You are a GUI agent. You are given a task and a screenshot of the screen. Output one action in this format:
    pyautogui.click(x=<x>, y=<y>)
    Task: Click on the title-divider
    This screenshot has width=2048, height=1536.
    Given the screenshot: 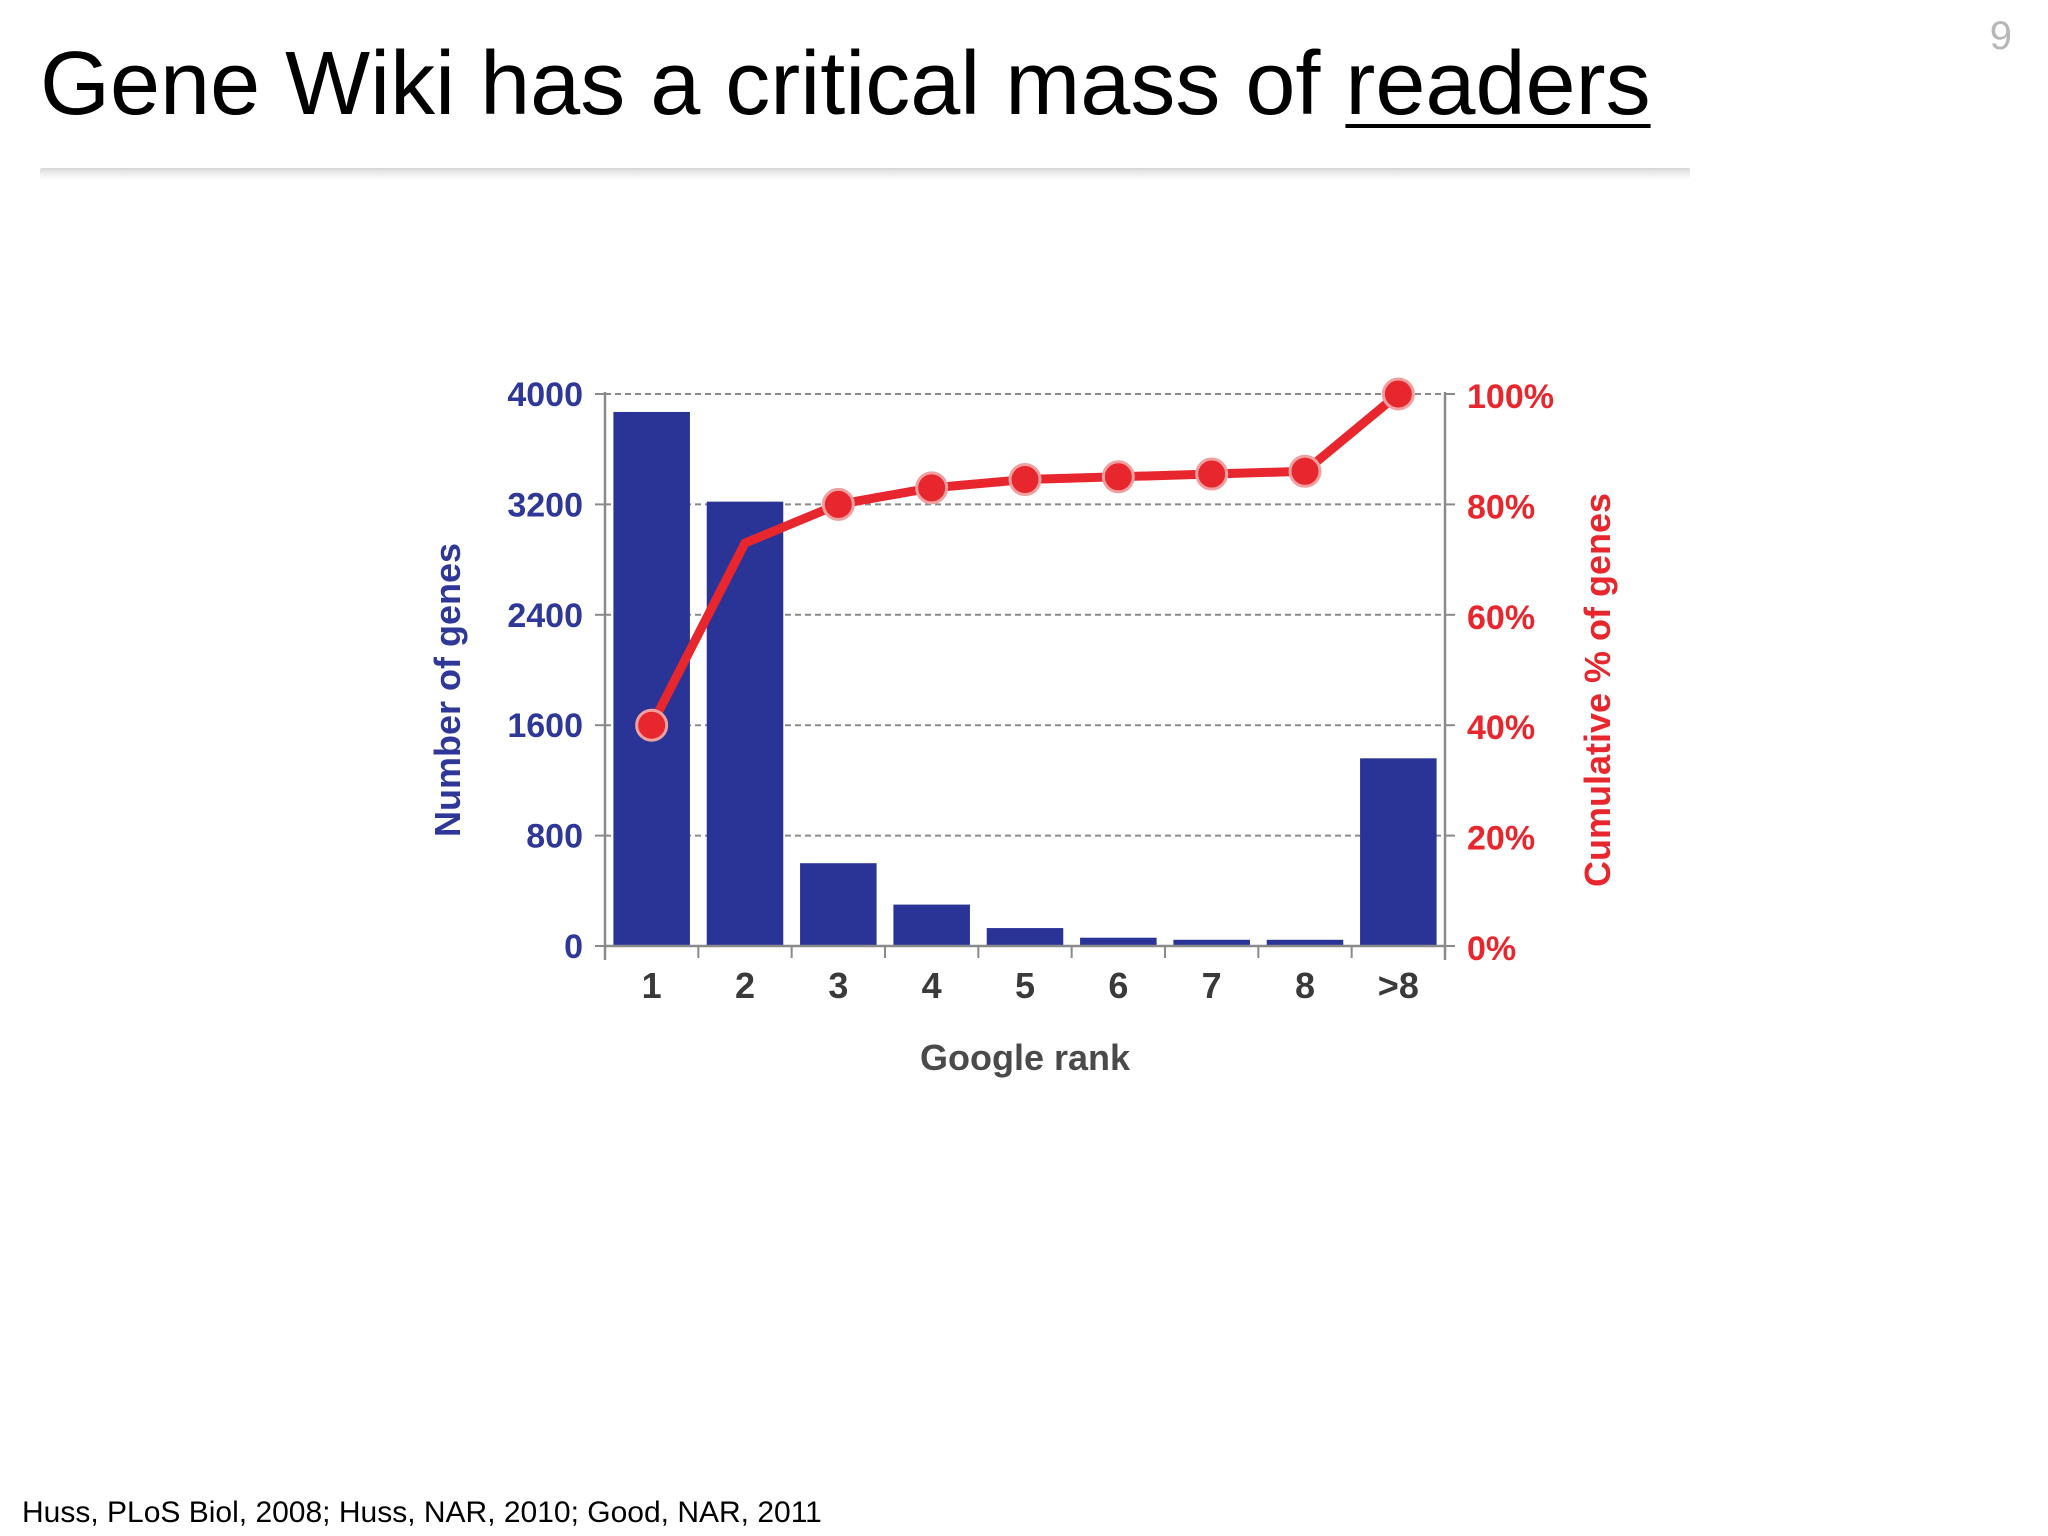 What is the action you would take?
    pyautogui.click(x=865, y=174)
    